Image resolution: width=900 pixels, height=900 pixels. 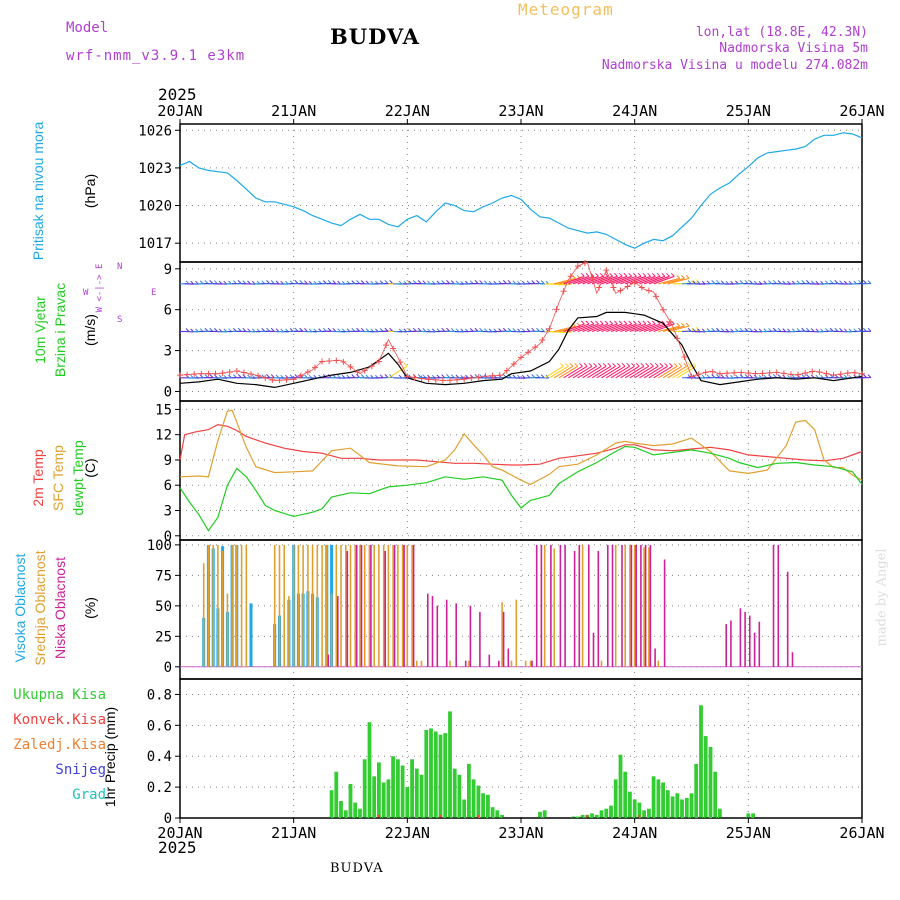 I want to click on legend-total: Ukupna Kisa, so click(x=59, y=695).